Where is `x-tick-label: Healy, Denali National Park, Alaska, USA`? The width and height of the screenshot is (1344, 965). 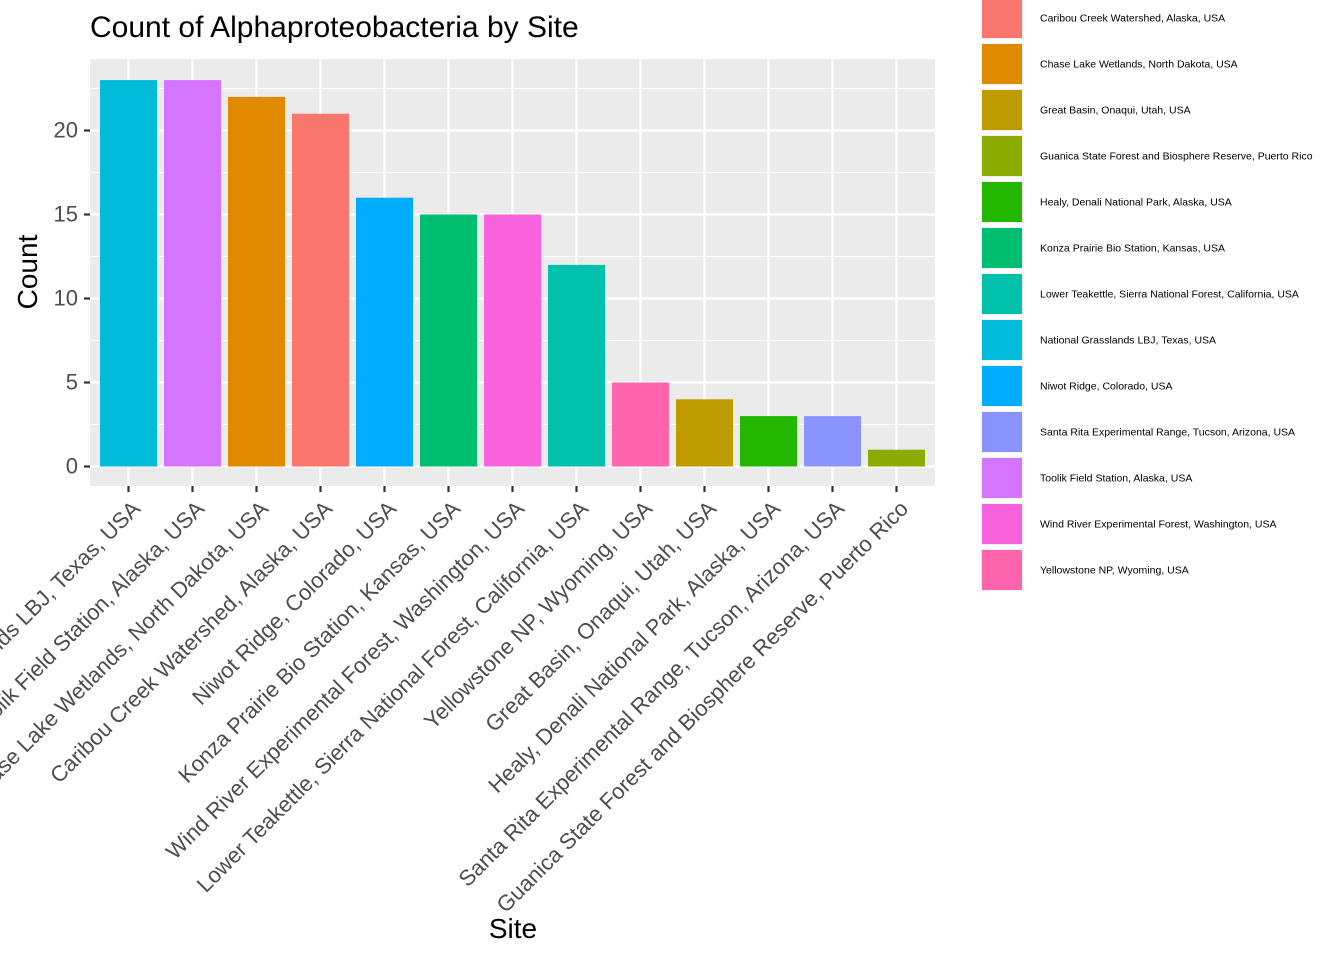 x-tick-label: Healy, Denali National Park, Alaska, USA is located at coordinates (634, 647).